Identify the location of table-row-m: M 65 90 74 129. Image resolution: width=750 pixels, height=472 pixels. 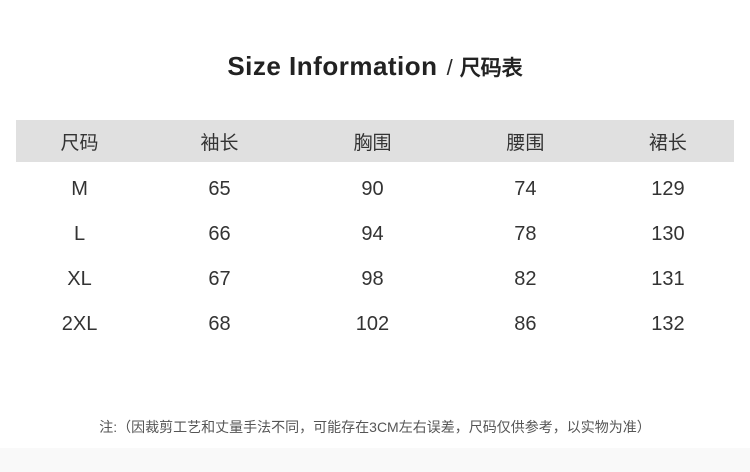
(375, 189).